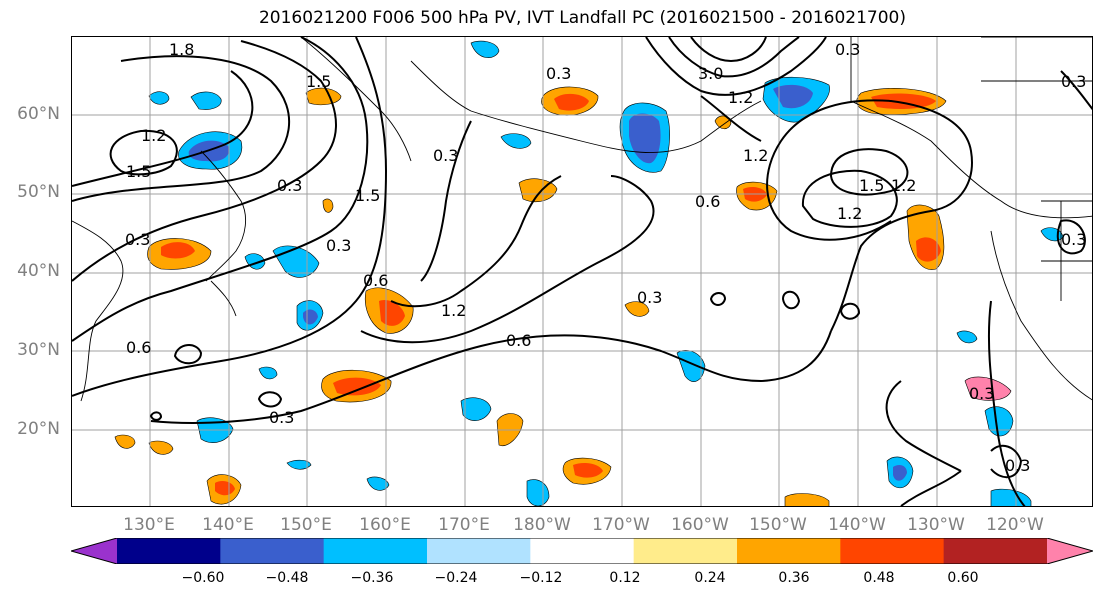  Describe the element at coordinates (621, 525) in the screenshot. I see `lon-label-170w: 170°W` at that location.